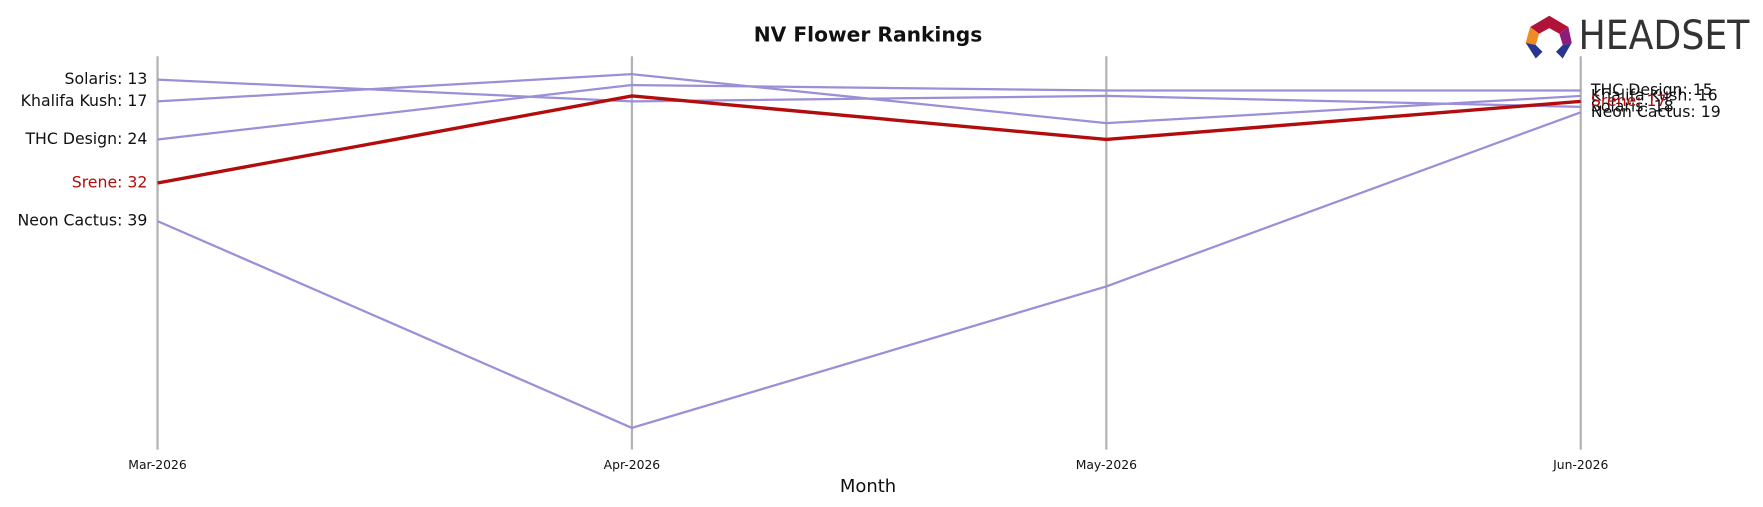 This screenshot has width=1763, height=507. I want to click on start-label: Srene: 32, so click(110, 182).